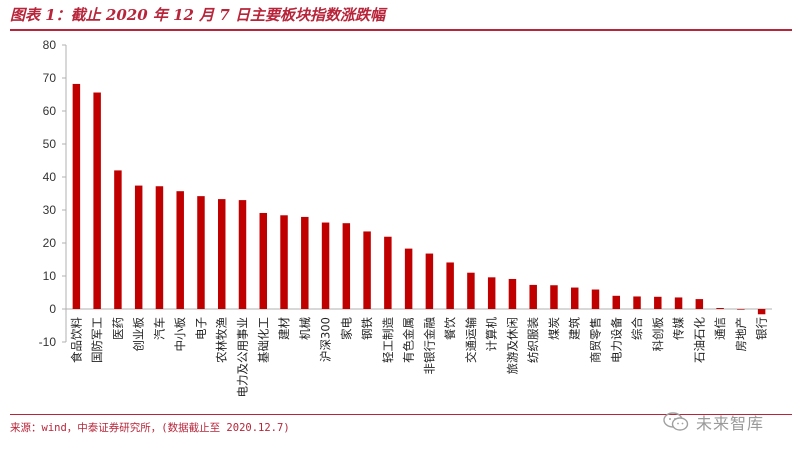  Describe the element at coordinates (76, 340) in the screenshot. I see `x-tick-label: 食品饮料` at that location.